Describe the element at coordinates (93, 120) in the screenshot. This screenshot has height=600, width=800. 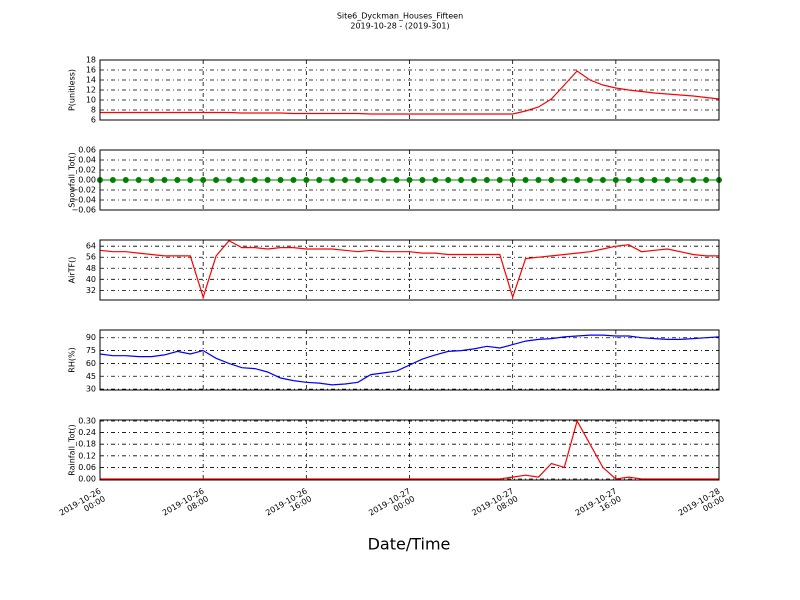
I see `y-tick-label: 6` at that location.